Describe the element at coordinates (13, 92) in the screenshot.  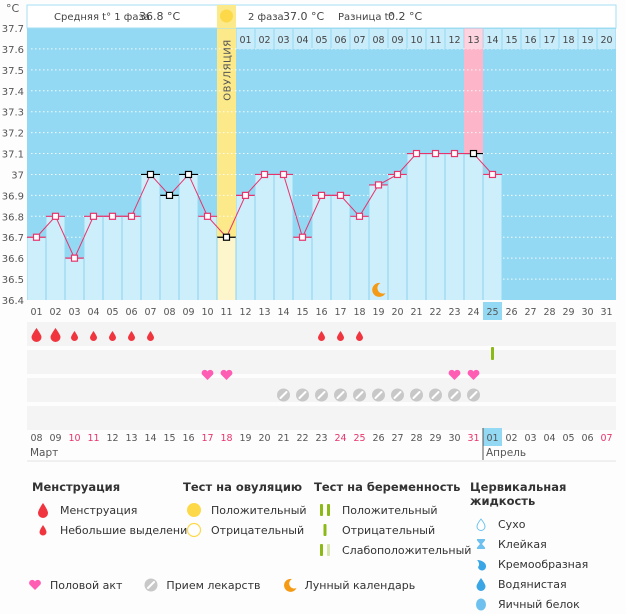
I see `y-tick-label: 37.4` at that location.